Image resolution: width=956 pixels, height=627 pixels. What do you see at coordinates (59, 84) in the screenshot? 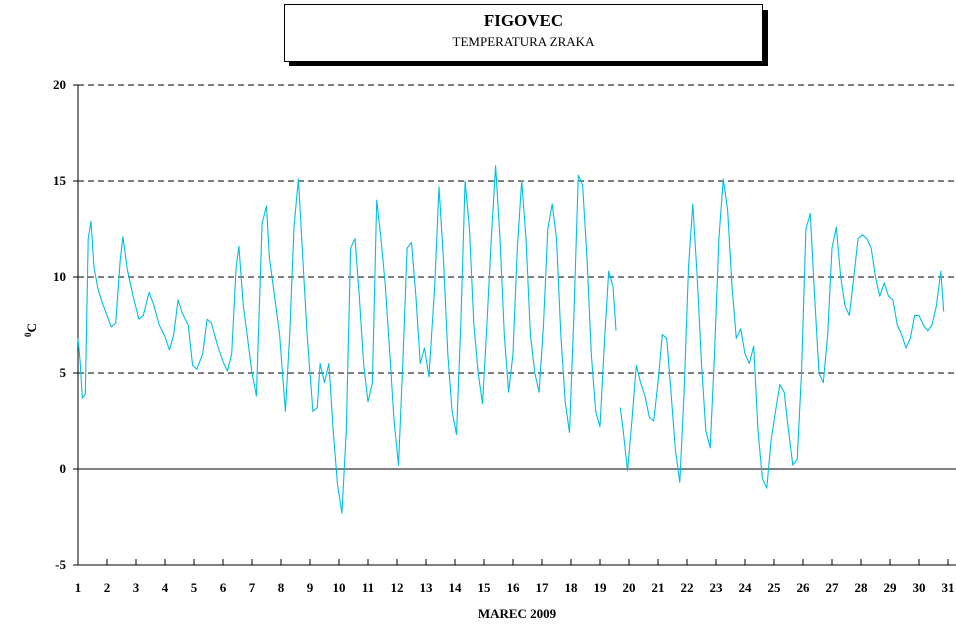
I see `y-tick-label: 20` at bounding box center [59, 84].